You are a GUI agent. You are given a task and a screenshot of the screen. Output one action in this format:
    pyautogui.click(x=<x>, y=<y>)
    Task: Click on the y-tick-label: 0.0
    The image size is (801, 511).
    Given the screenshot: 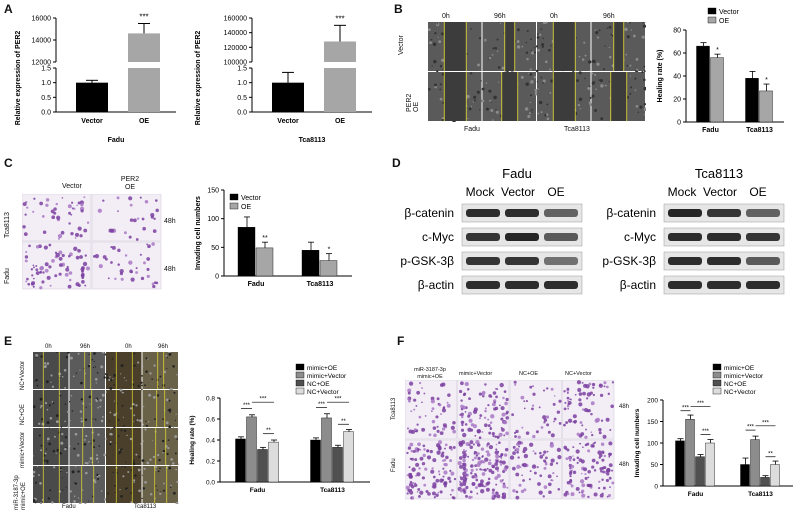 What is the action you would take?
    pyautogui.click(x=242, y=113)
    